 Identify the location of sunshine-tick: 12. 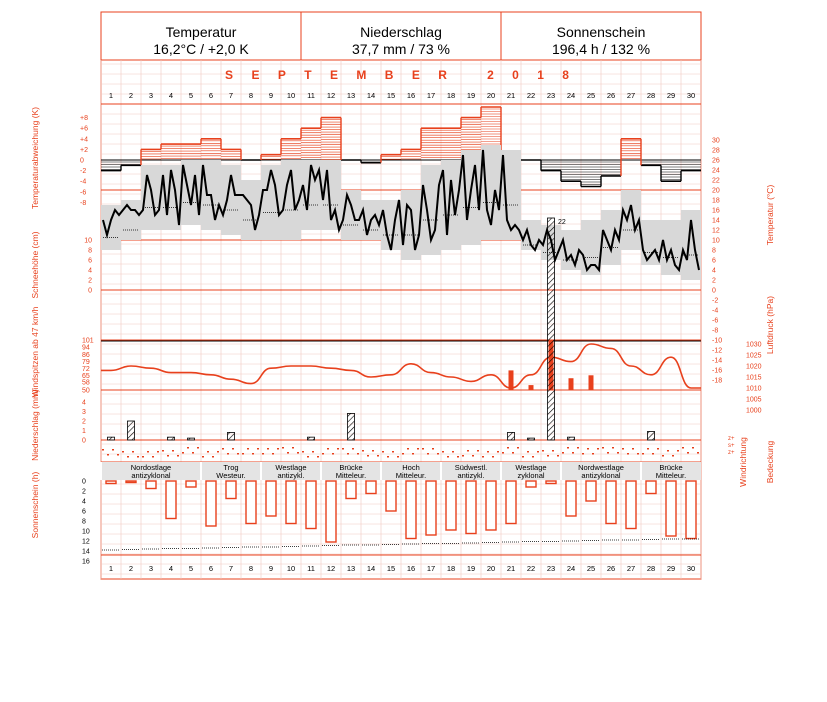
(86, 542).